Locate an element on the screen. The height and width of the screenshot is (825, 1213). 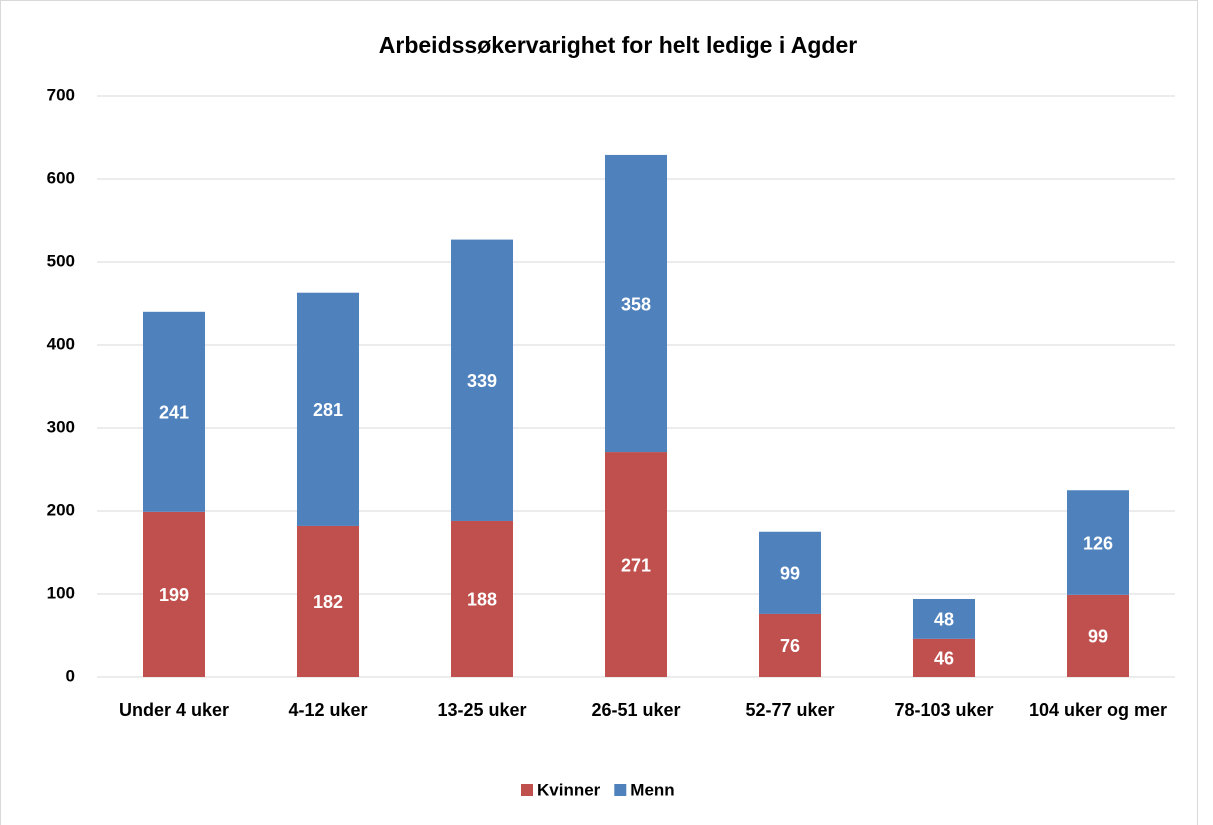
data-label: 199 is located at coordinates (174, 595).